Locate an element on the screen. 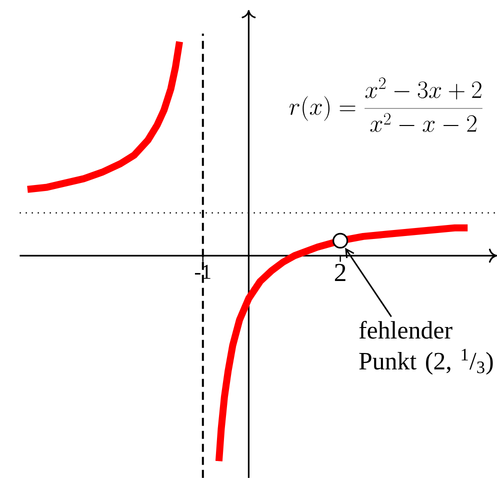 This screenshot has width=497, height=478. text: $r(x) = \frac{x^2-3x+2}{x^2-x-2}$ is located at coordinates (385, 105).